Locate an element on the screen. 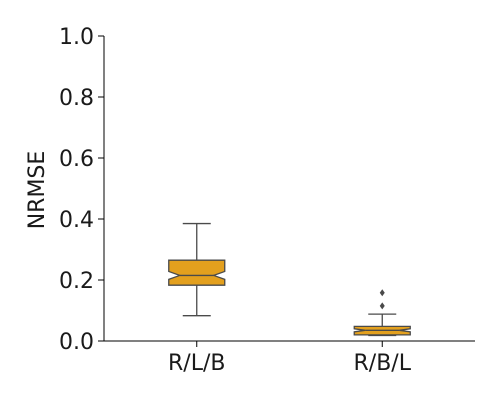  y-tick-label: 0.6 is located at coordinates (76, 159).